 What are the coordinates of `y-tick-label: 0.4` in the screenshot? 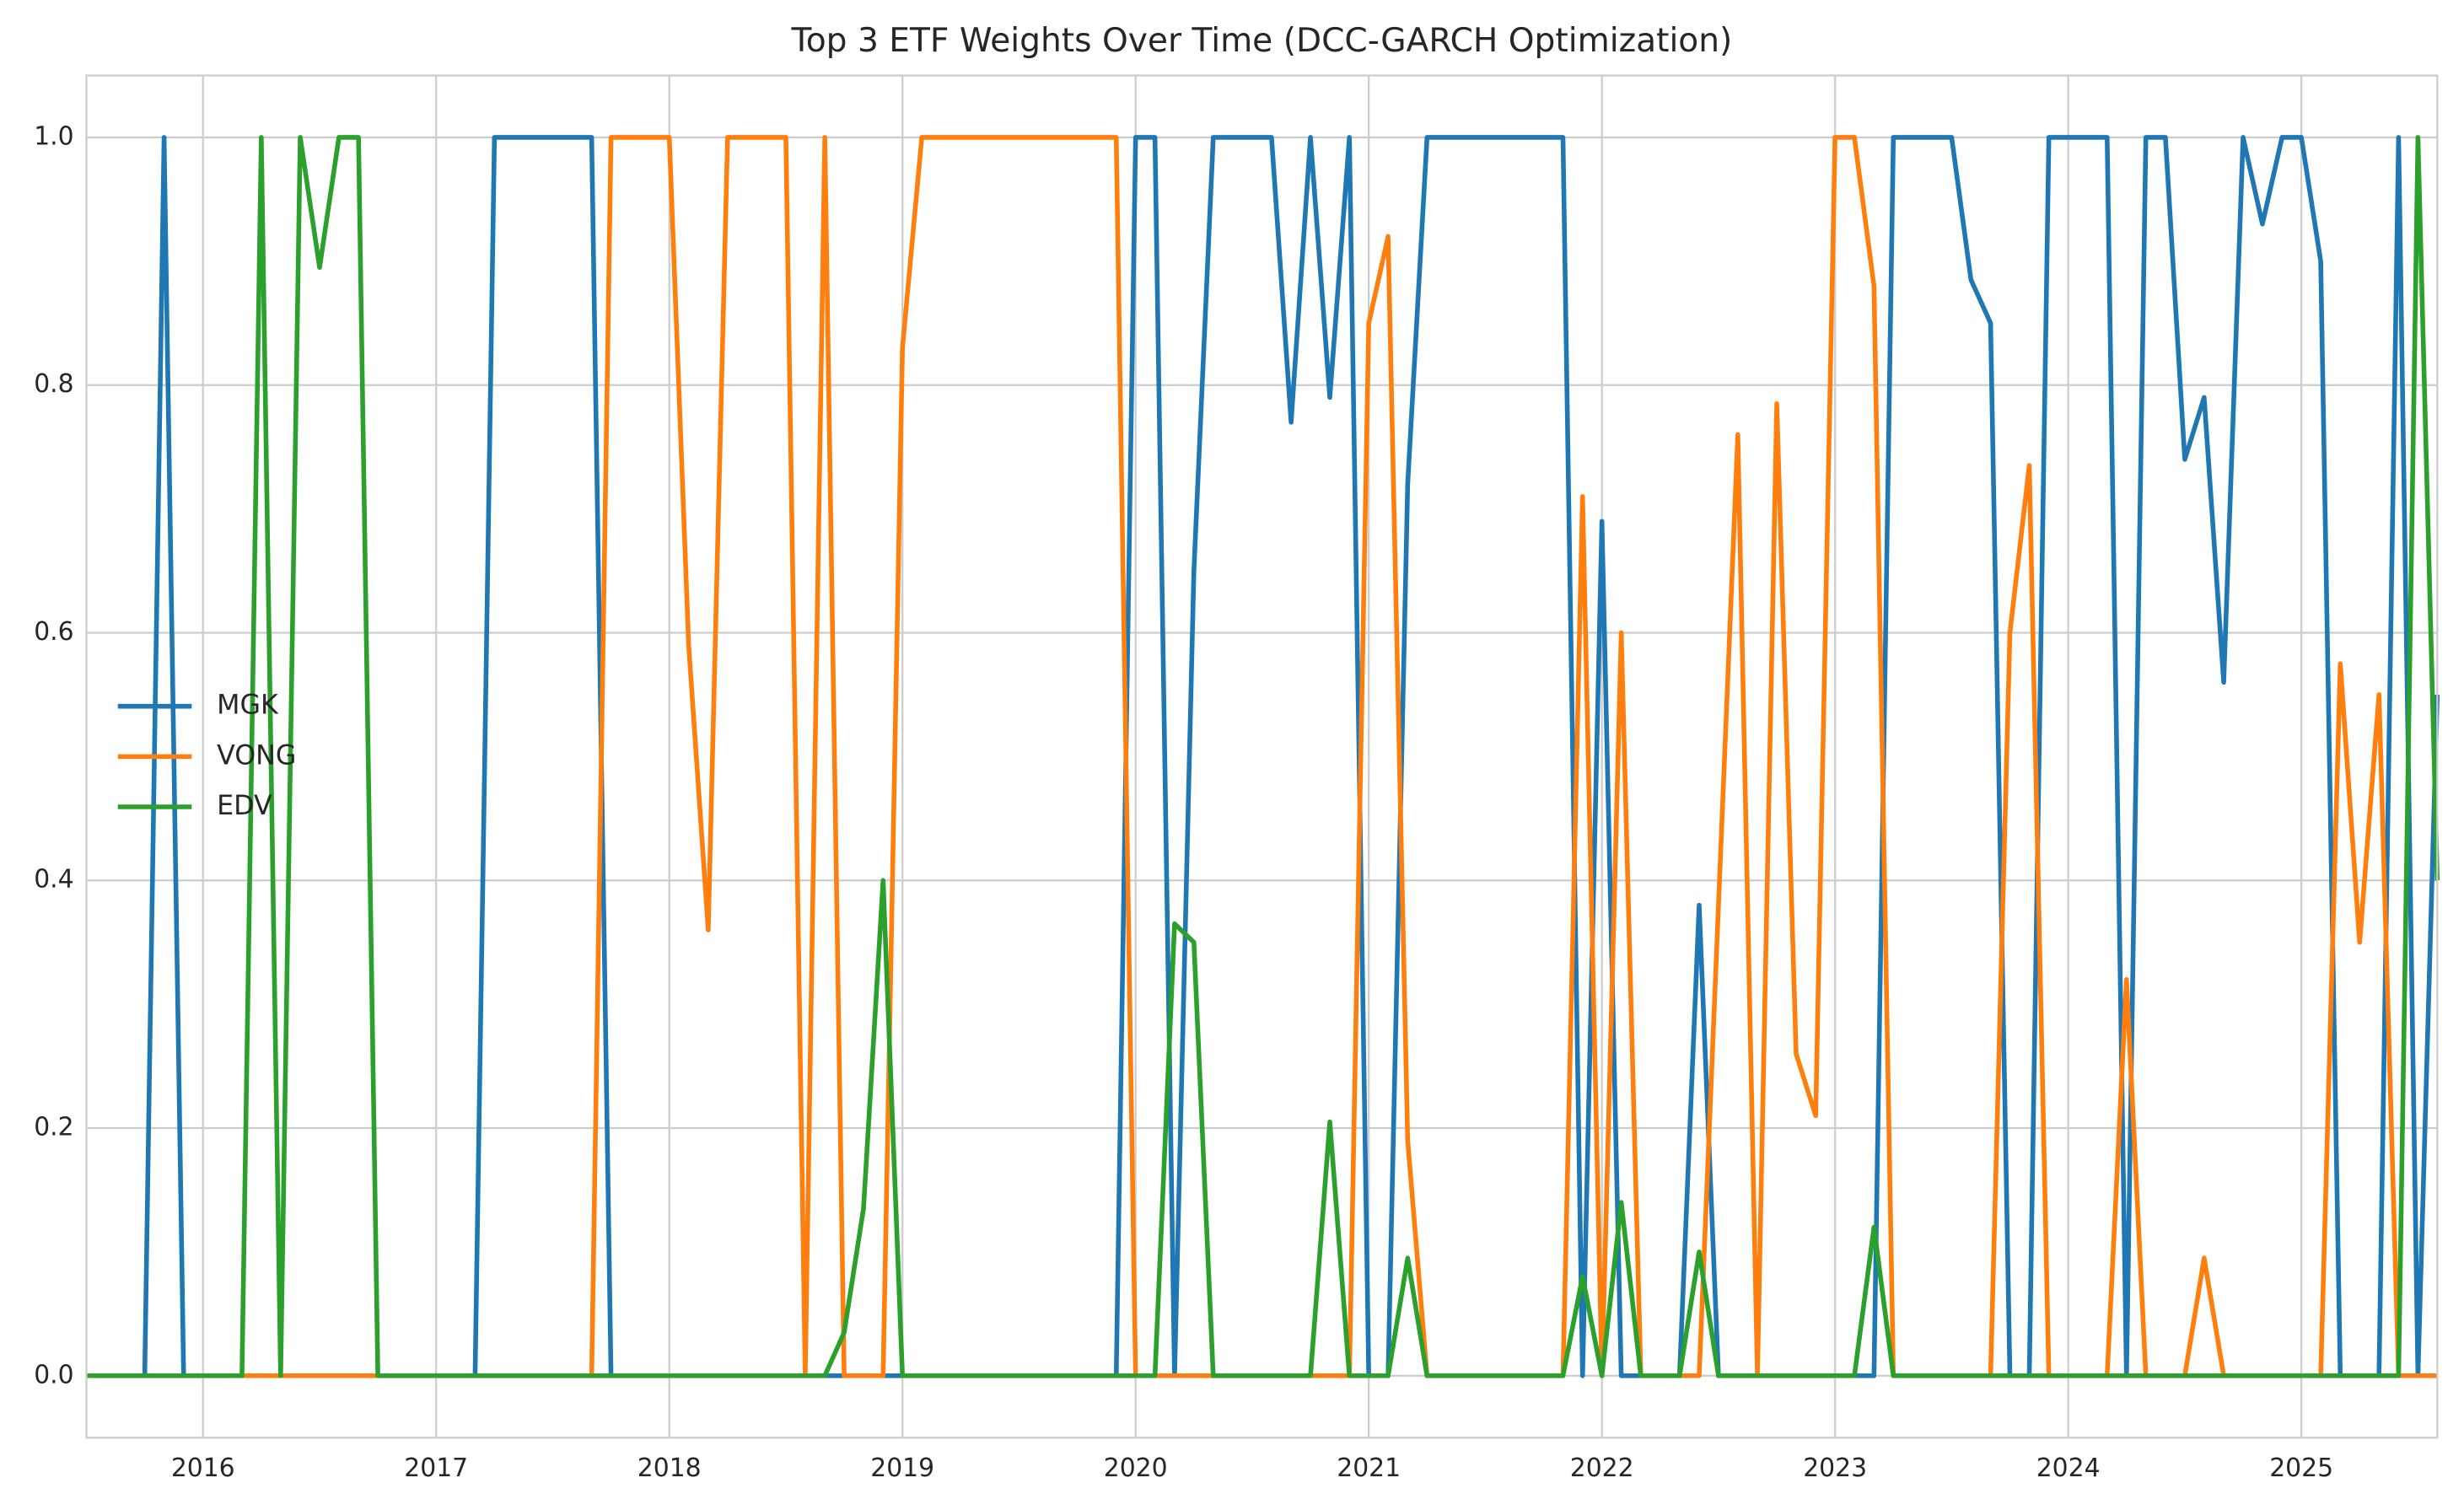 It's located at (53, 880).